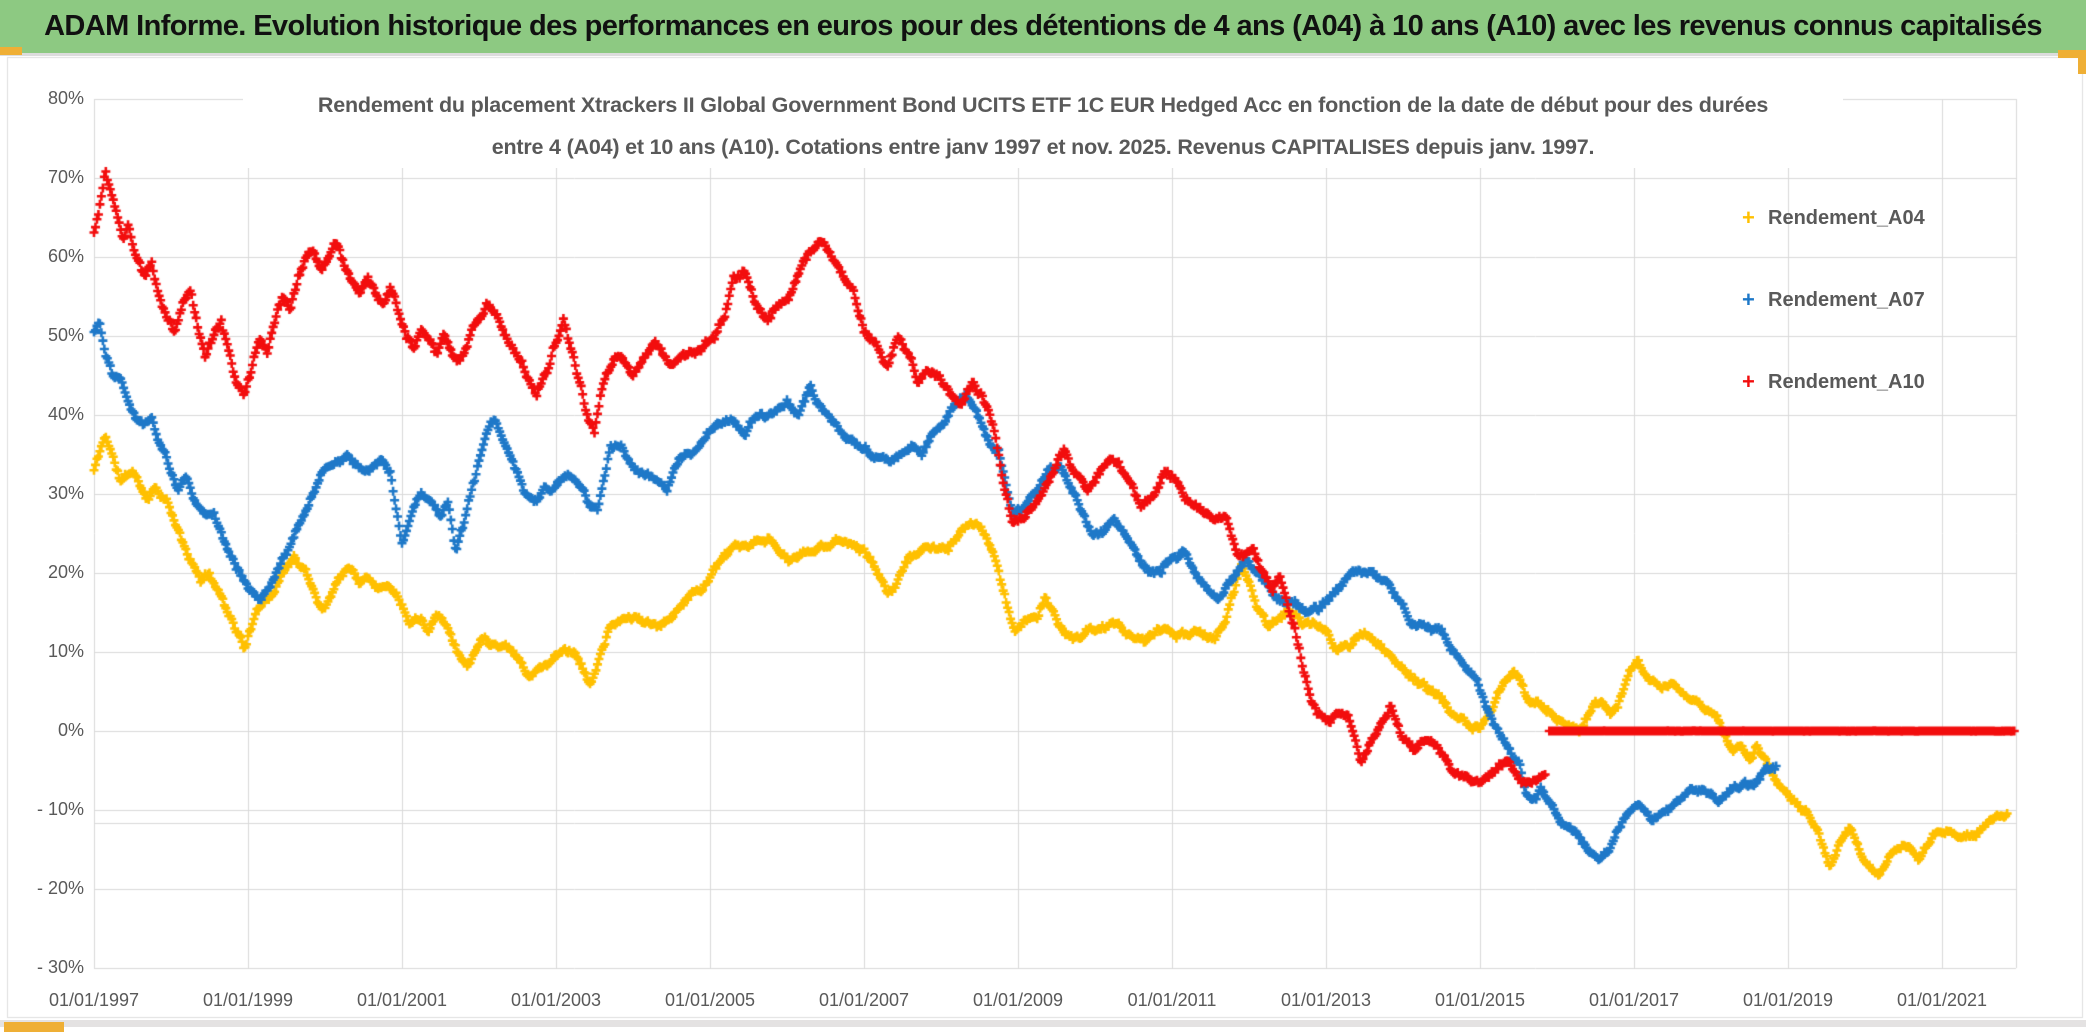 The width and height of the screenshot is (2086, 1032). Describe the element at coordinates (1018, 1000) in the screenshot. I see `x-tick-label: 01/01/2009` at that location.